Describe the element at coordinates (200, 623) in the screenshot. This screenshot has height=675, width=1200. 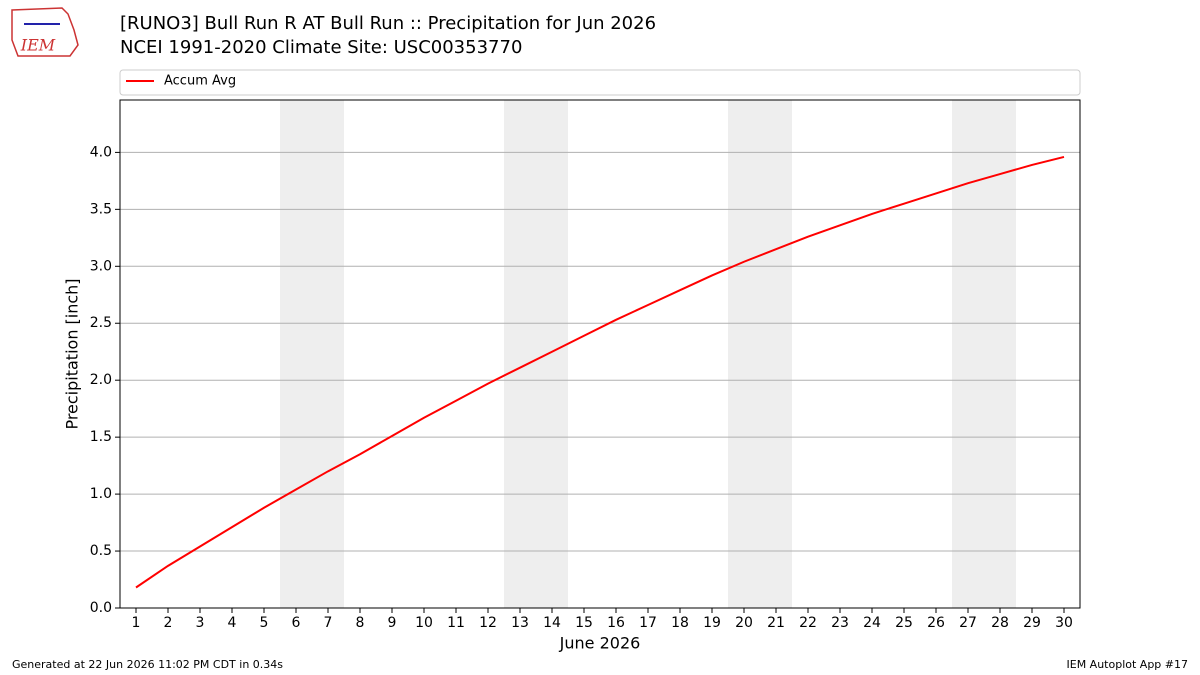
I see `x-tick-label: 3` at that location.